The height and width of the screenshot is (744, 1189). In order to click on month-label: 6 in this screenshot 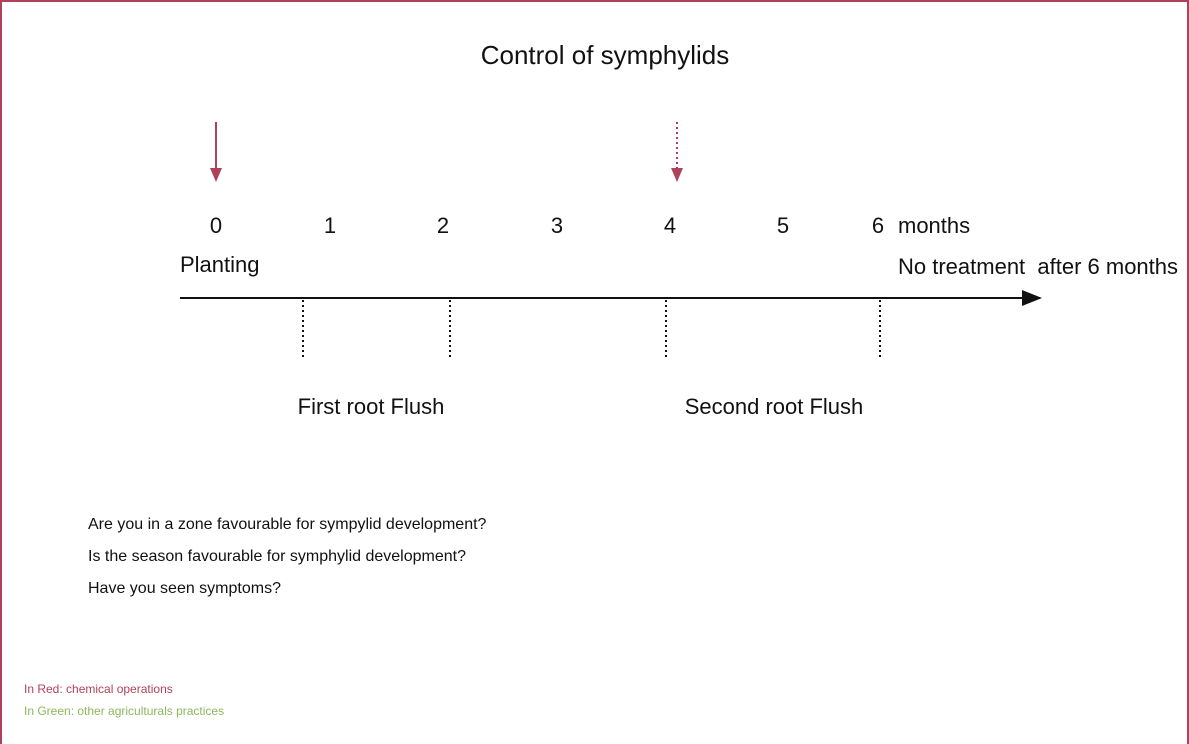, I will do `click(878, 225)`.